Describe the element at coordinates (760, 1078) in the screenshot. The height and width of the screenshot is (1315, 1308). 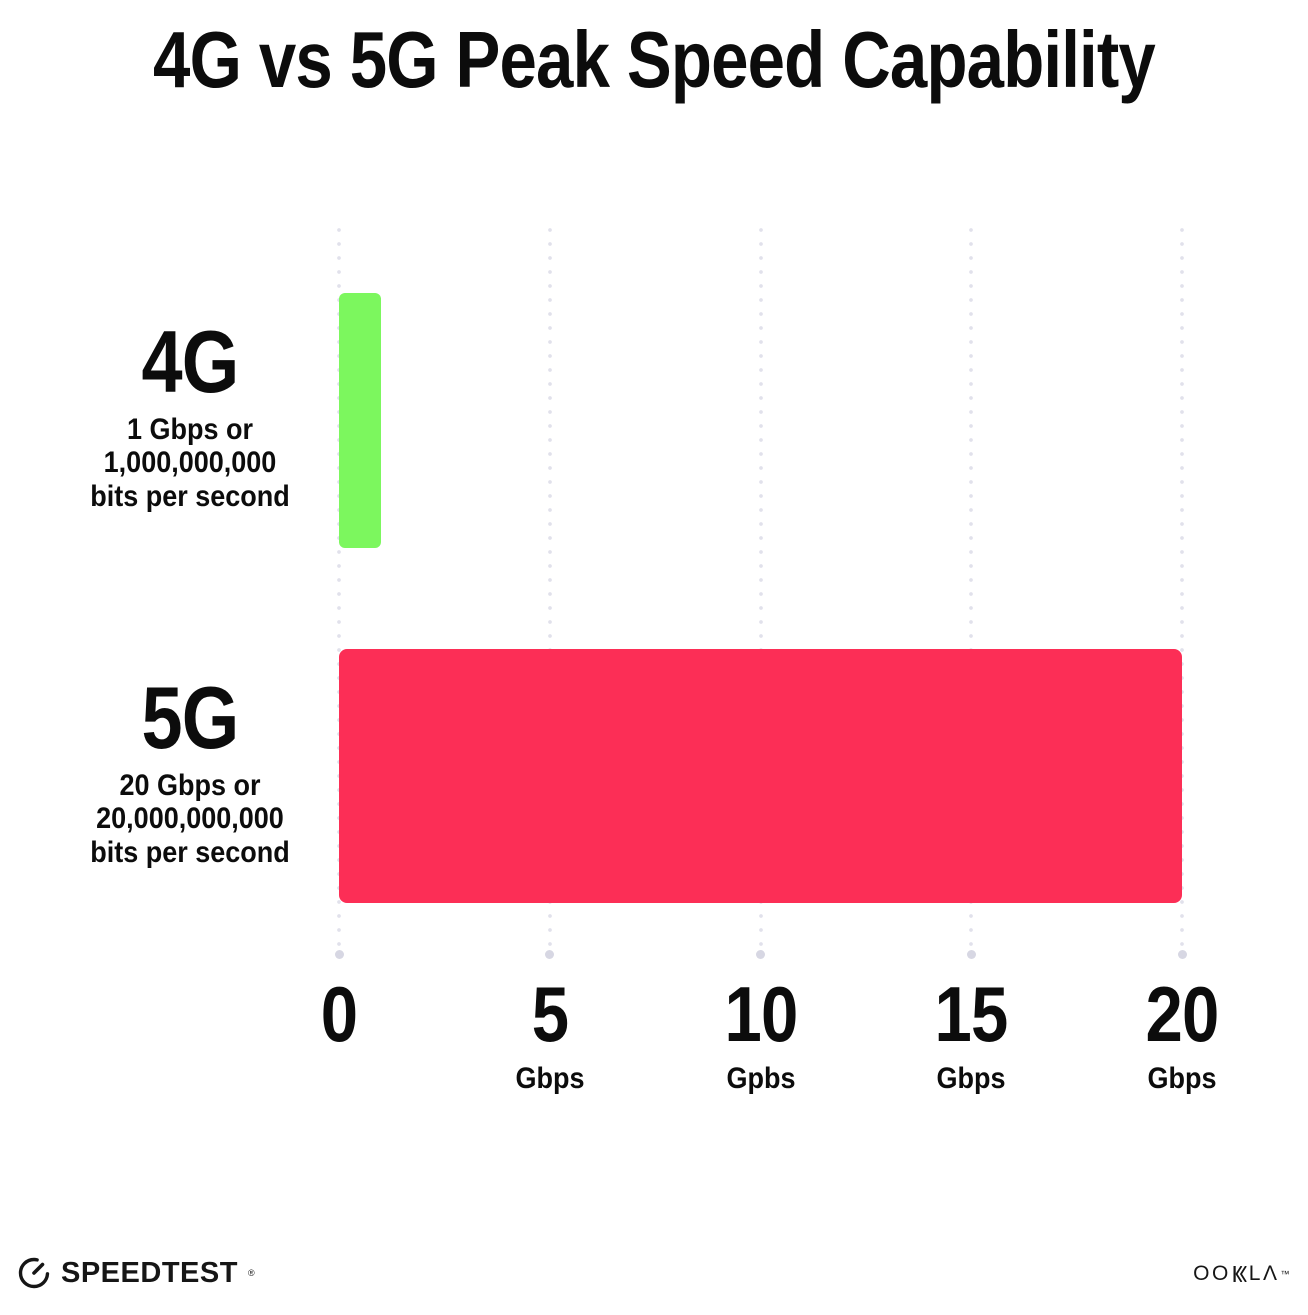
I see `x-tick-unit: Gpbs` at that location.